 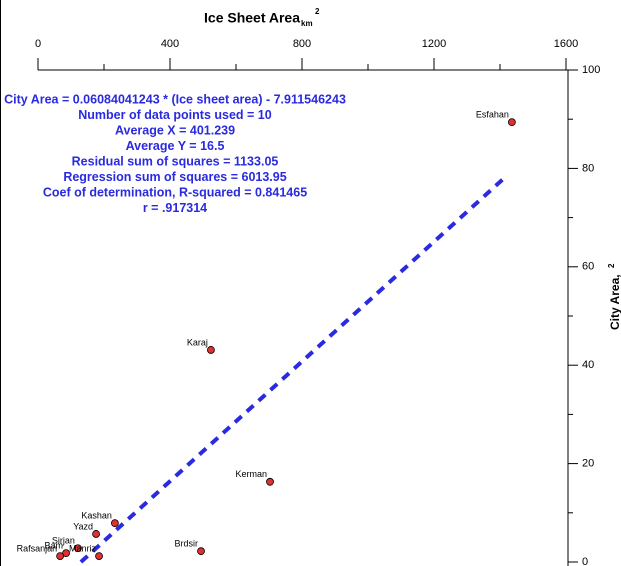 What do you see at coordinates (434, 44) in the screenshot?
I see `x-tick-label: 1200` at bounding box center [434, 44].